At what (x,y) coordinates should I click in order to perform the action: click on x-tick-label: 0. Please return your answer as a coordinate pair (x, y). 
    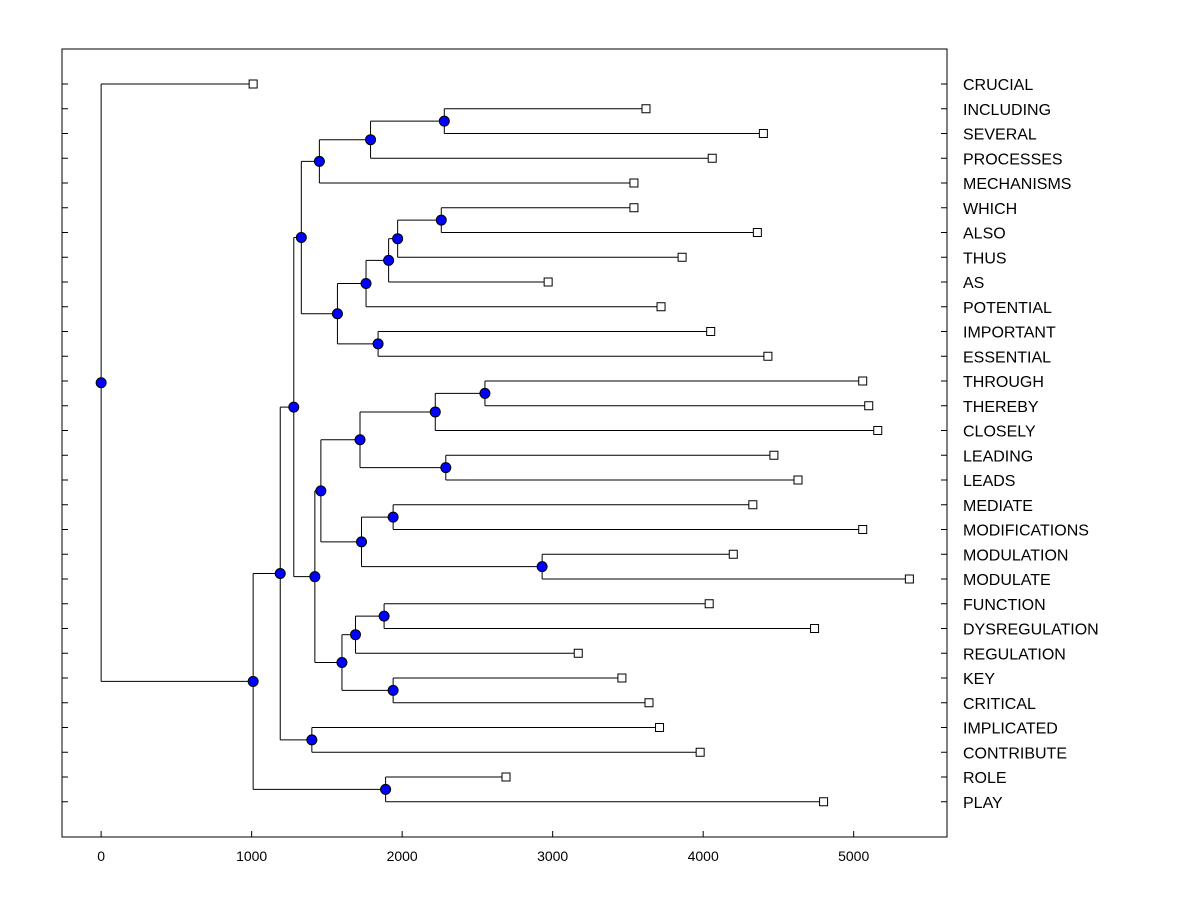
    Looking at the image, I should click on (101, 856).